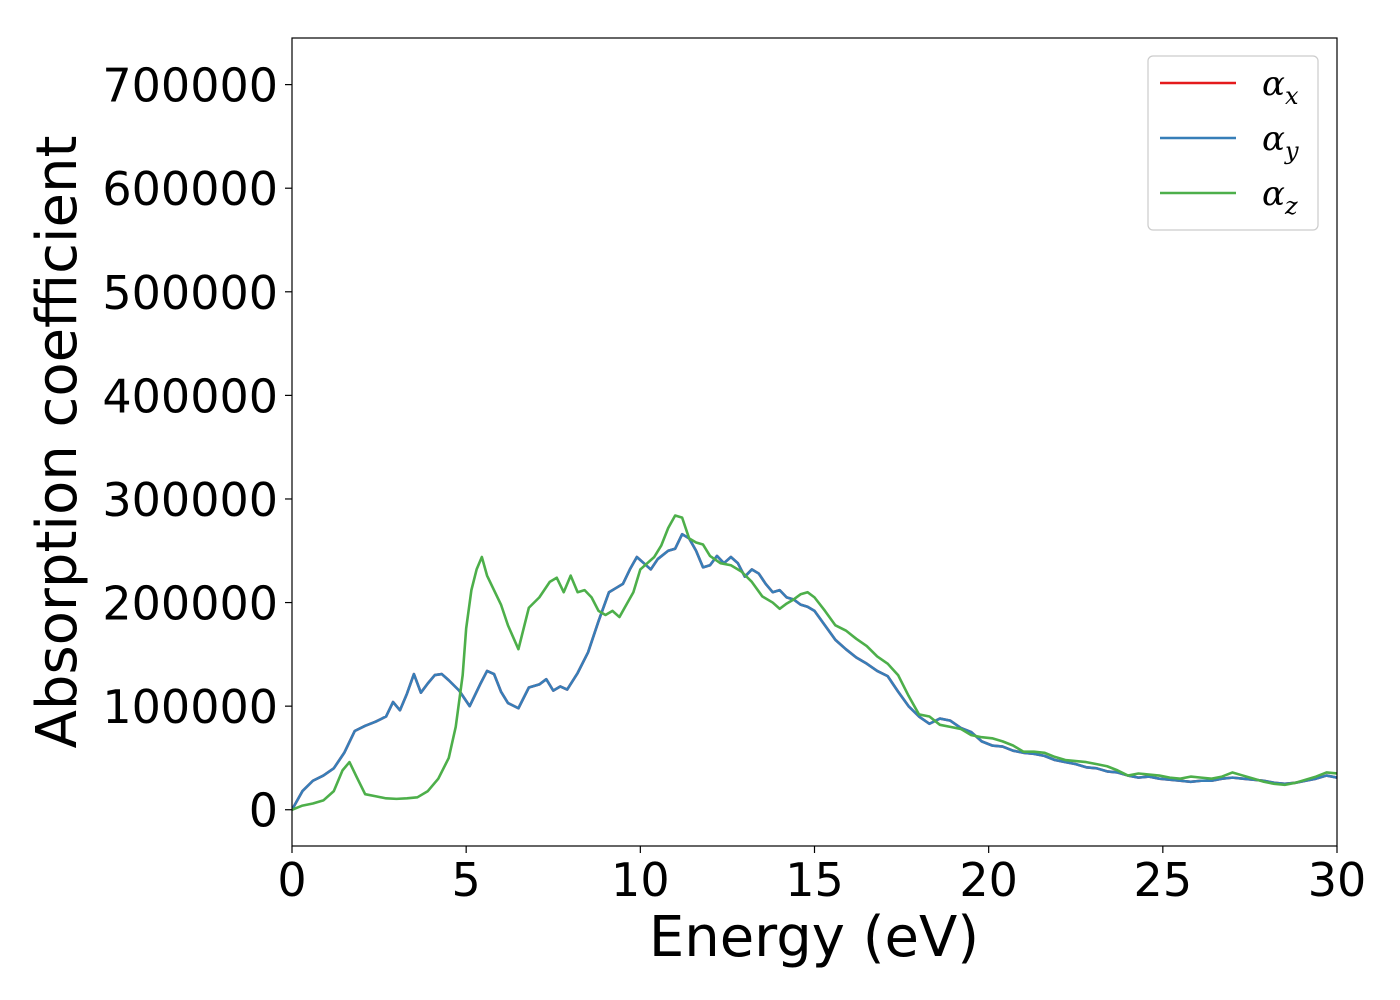  I want to click on x-axis-title: Energy (eV), so click(814, 937).